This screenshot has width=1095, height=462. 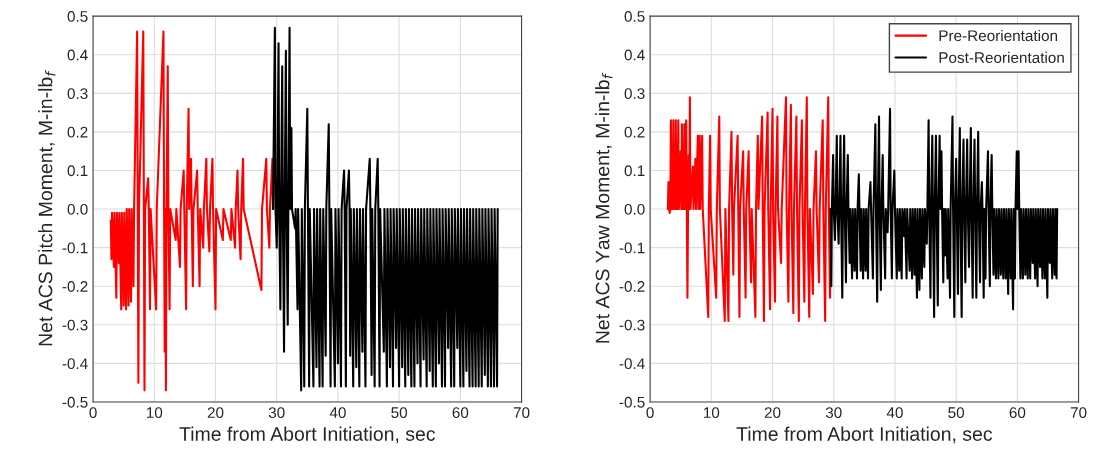 What do you see at coordinates (47, 208) in the screenshot?
I see `y-axis-title: Net ACS Pitch Moment, M-in-lb$_{f}$` at bounding box center [47, 208].